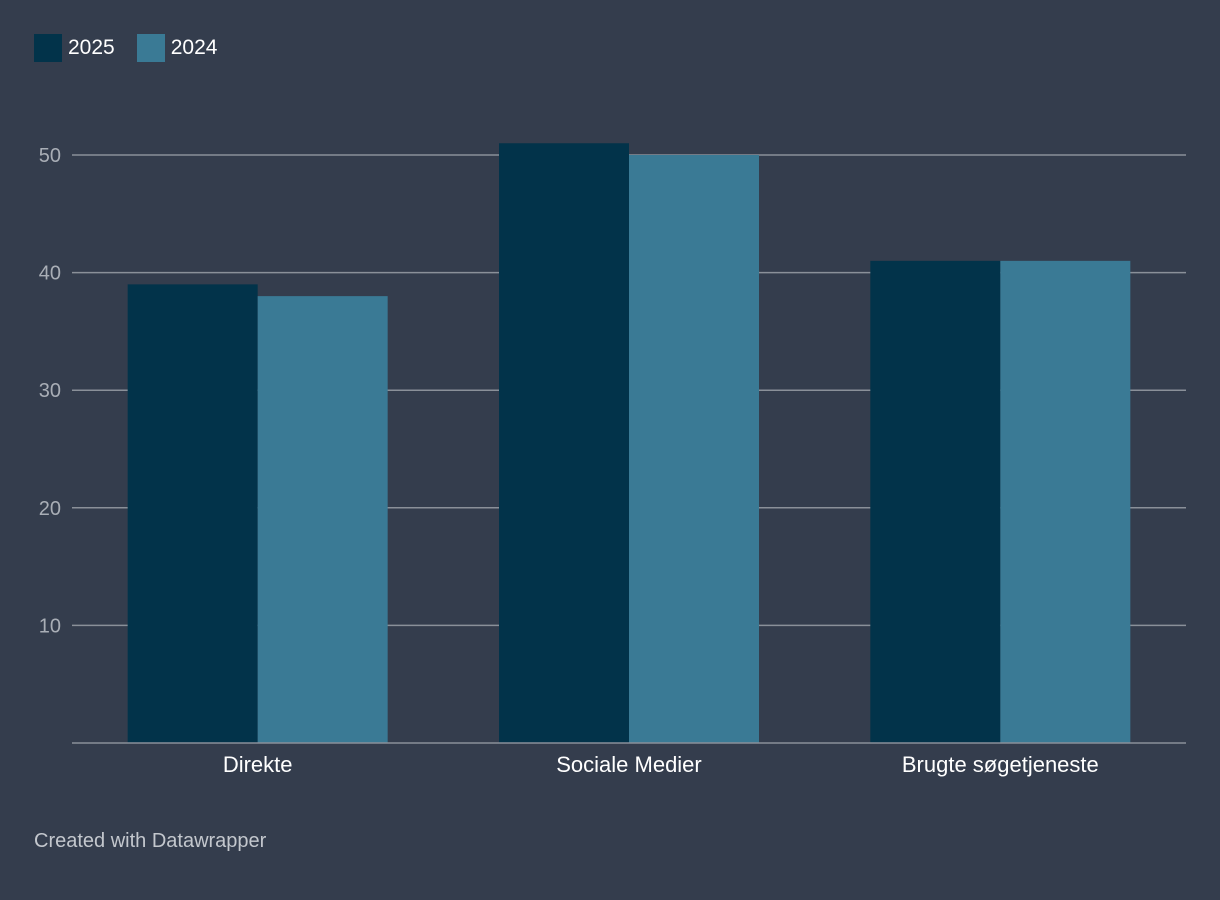  Describe the element at coordinates (48, 48) in the screenshot. I see `legend-swatch-2025` at that location.